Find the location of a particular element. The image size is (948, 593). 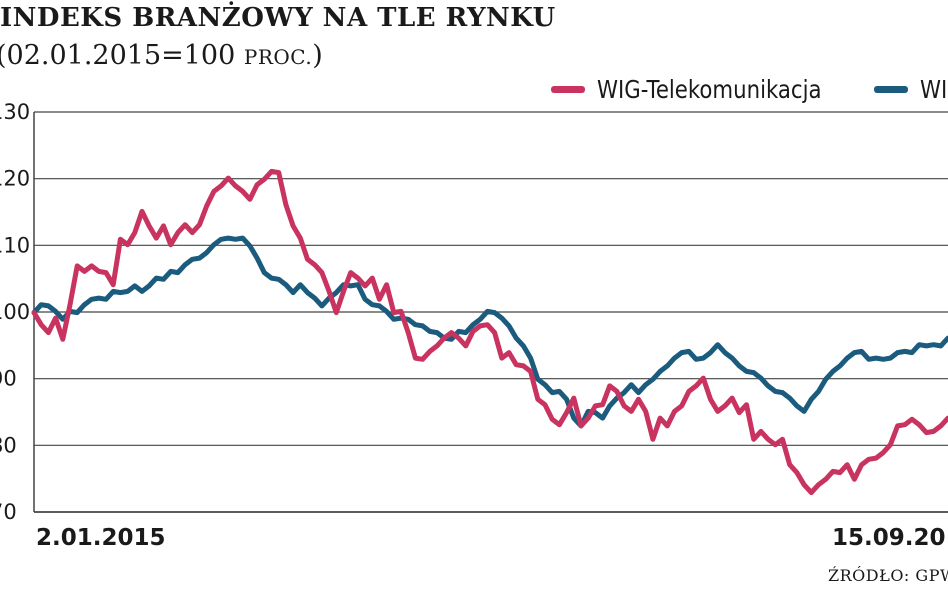

y-tick-label-90: 90 is located at coordinates (8, 379).